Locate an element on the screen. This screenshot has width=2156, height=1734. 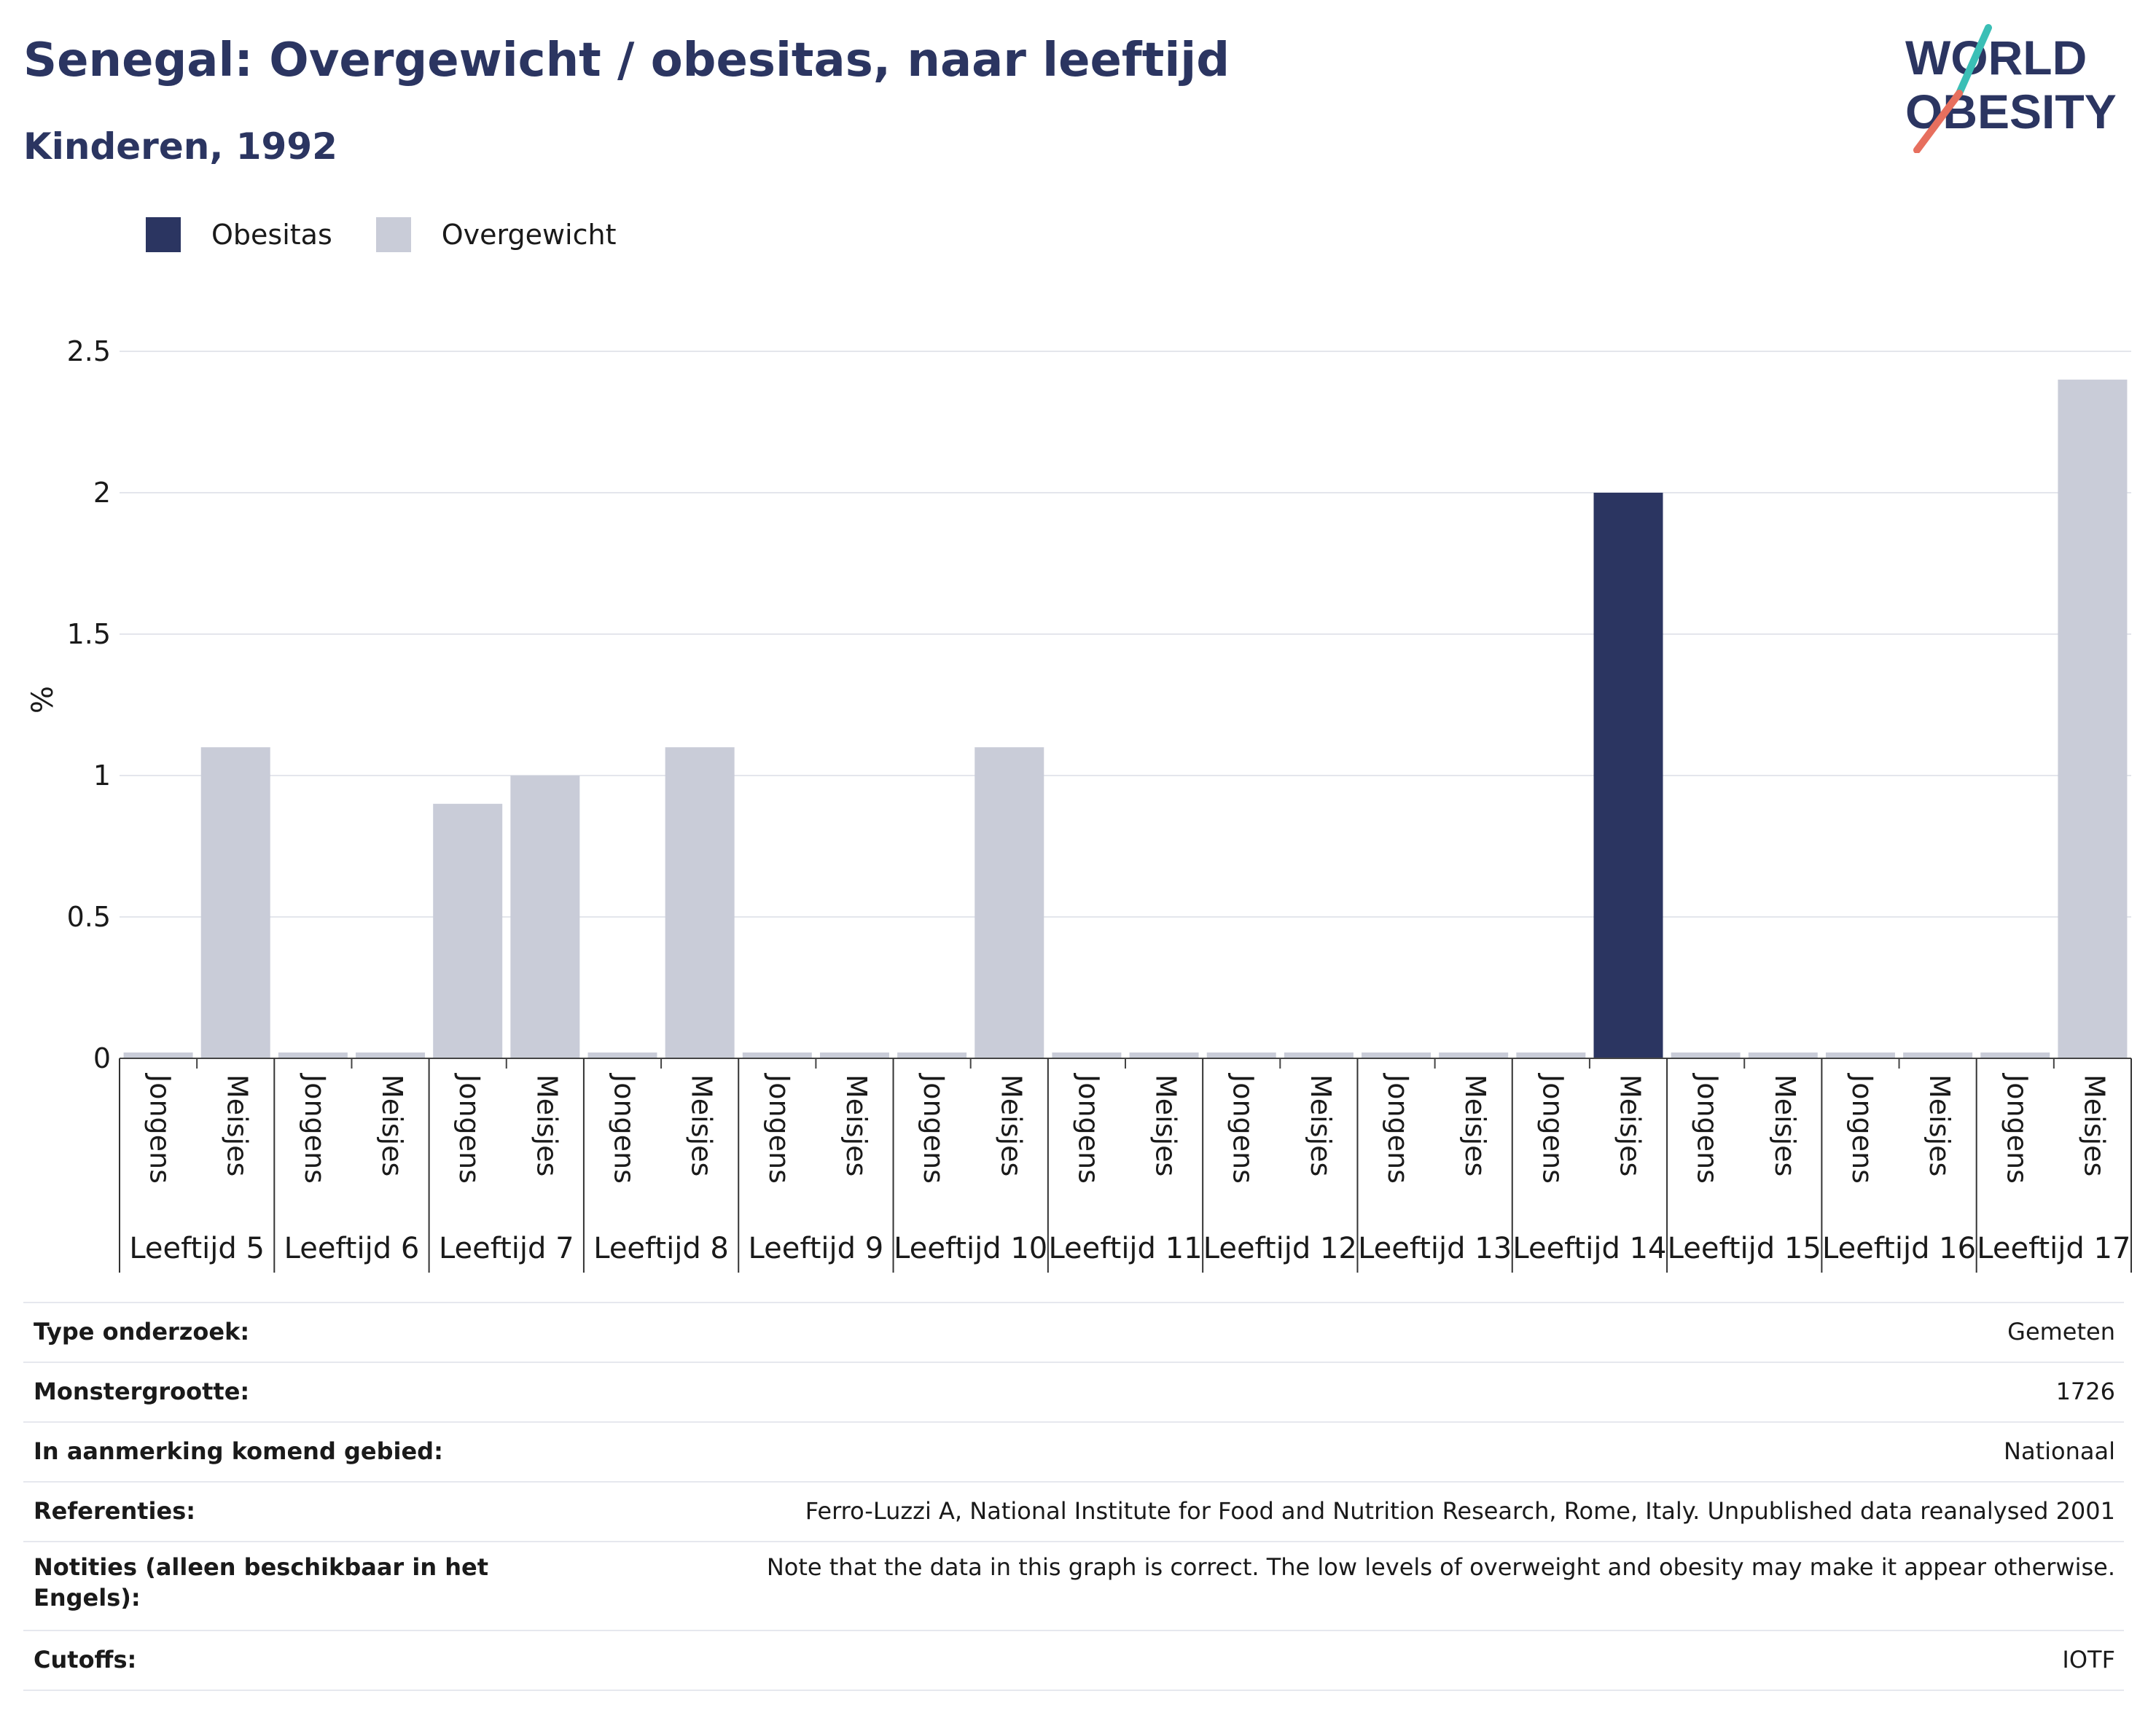
legend-label-obesitas: Obesitas is located at coordinates (272, 235).